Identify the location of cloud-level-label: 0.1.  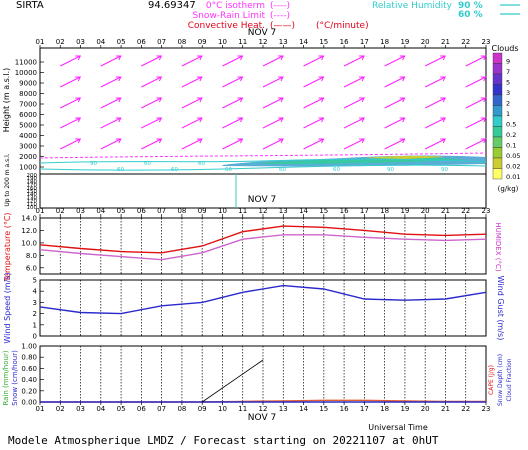
(511, 146).